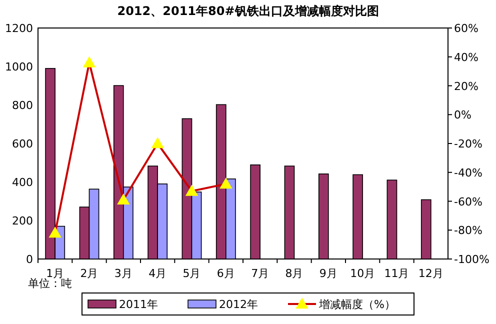 This screenshot has height=324, width=496. What do you see at coordinates (328, 273) in the screenshot?
I see `x-tick-label: 9月` at bounding box center [328, 273].